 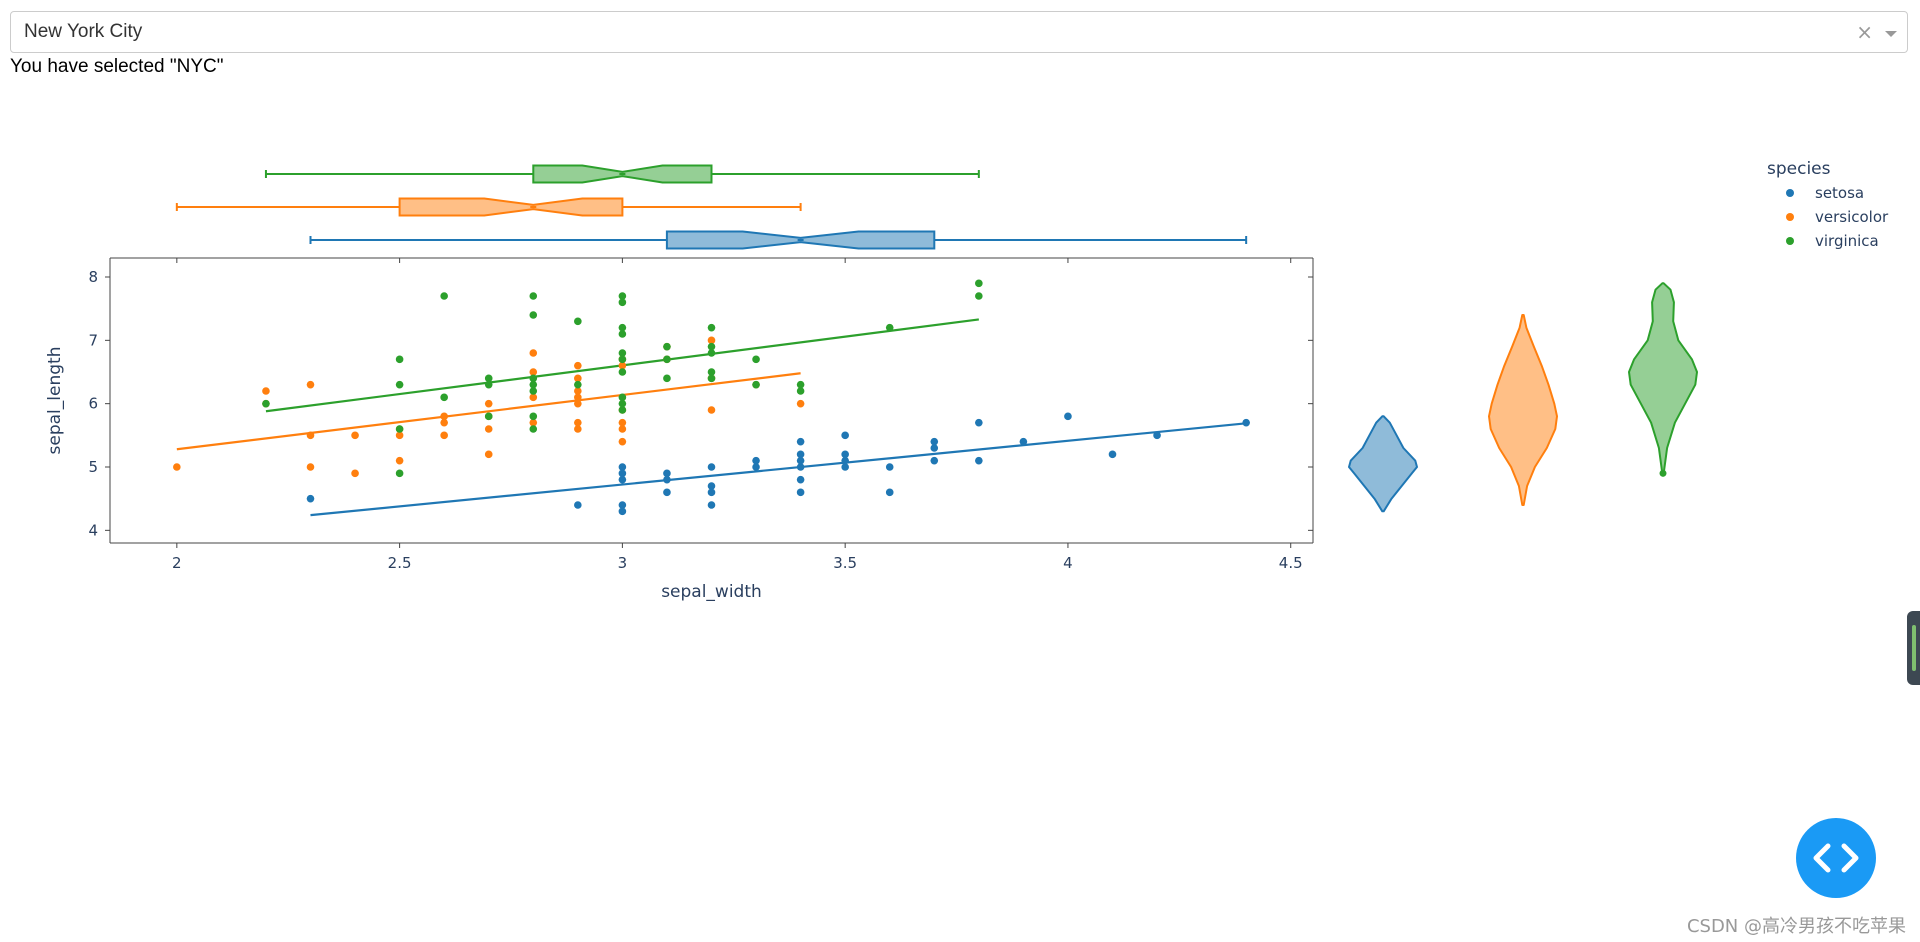 What do you see at coordinates (93, 467) in the screenshot?
I see `y-tick-label: 5` at bounding box center [93, 467].